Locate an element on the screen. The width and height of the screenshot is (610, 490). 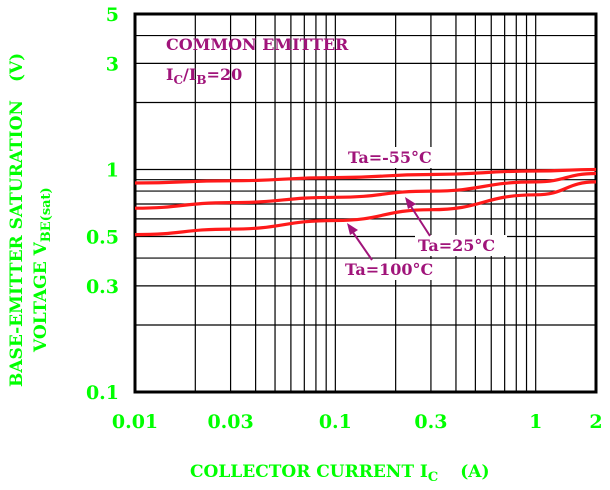
y-tick-label: 1 is located at coordinates (112, 171).